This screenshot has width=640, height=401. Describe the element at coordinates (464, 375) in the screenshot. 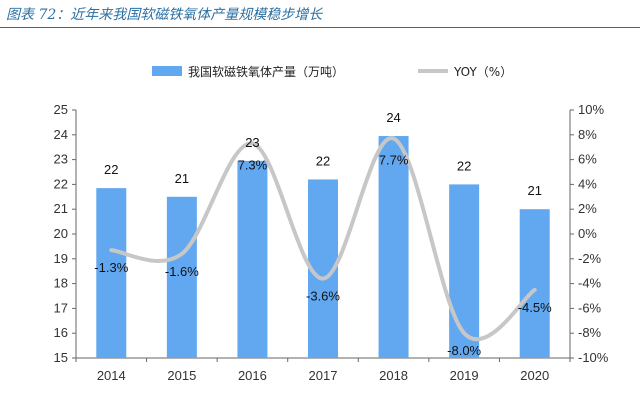

I see `x-tick-label: 2019` at that location.